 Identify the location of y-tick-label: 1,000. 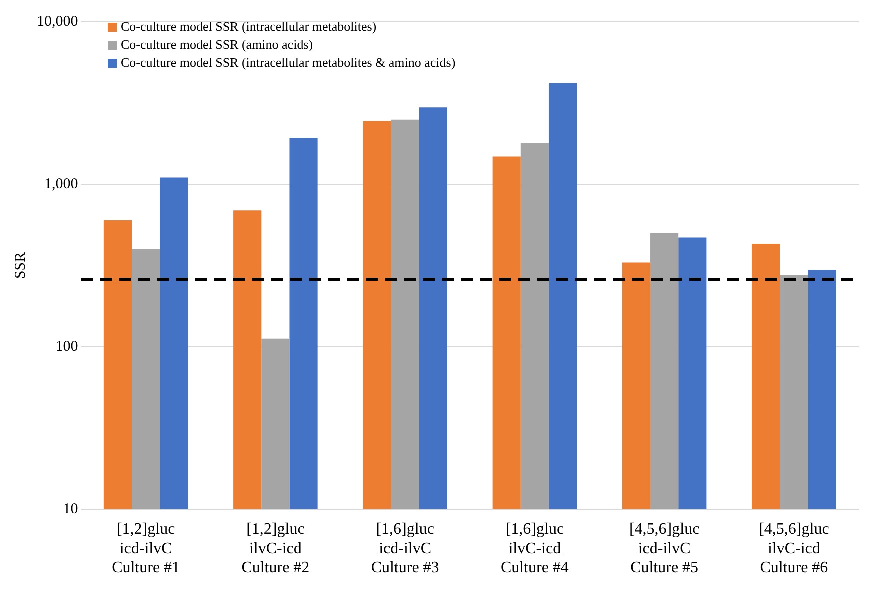
(61, 184).